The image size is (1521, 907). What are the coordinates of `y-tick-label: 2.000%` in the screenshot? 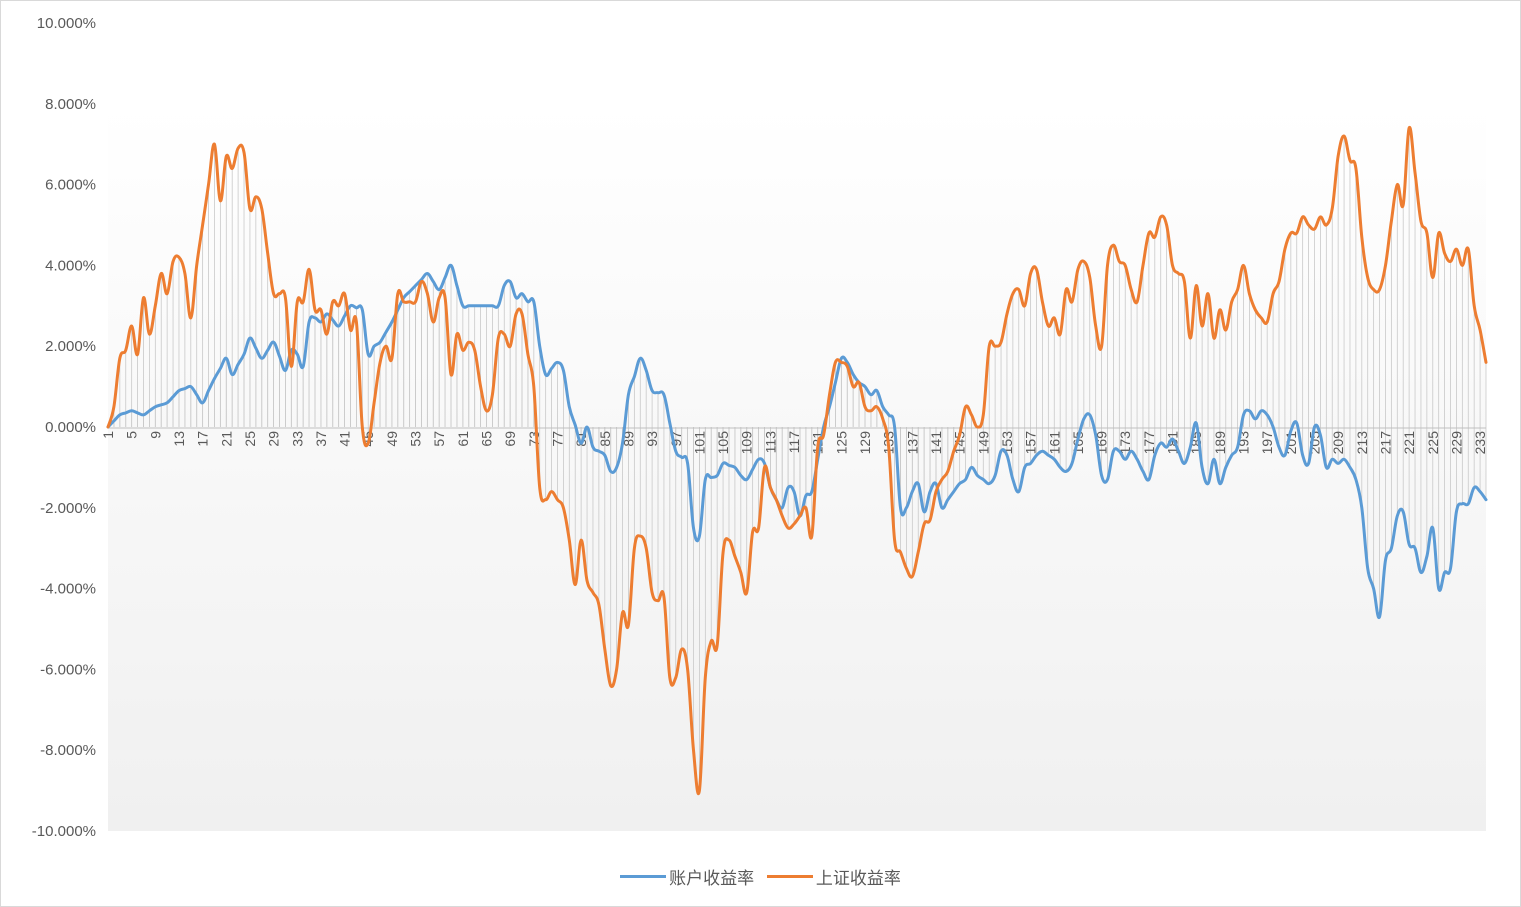 It's located at (70, 346).